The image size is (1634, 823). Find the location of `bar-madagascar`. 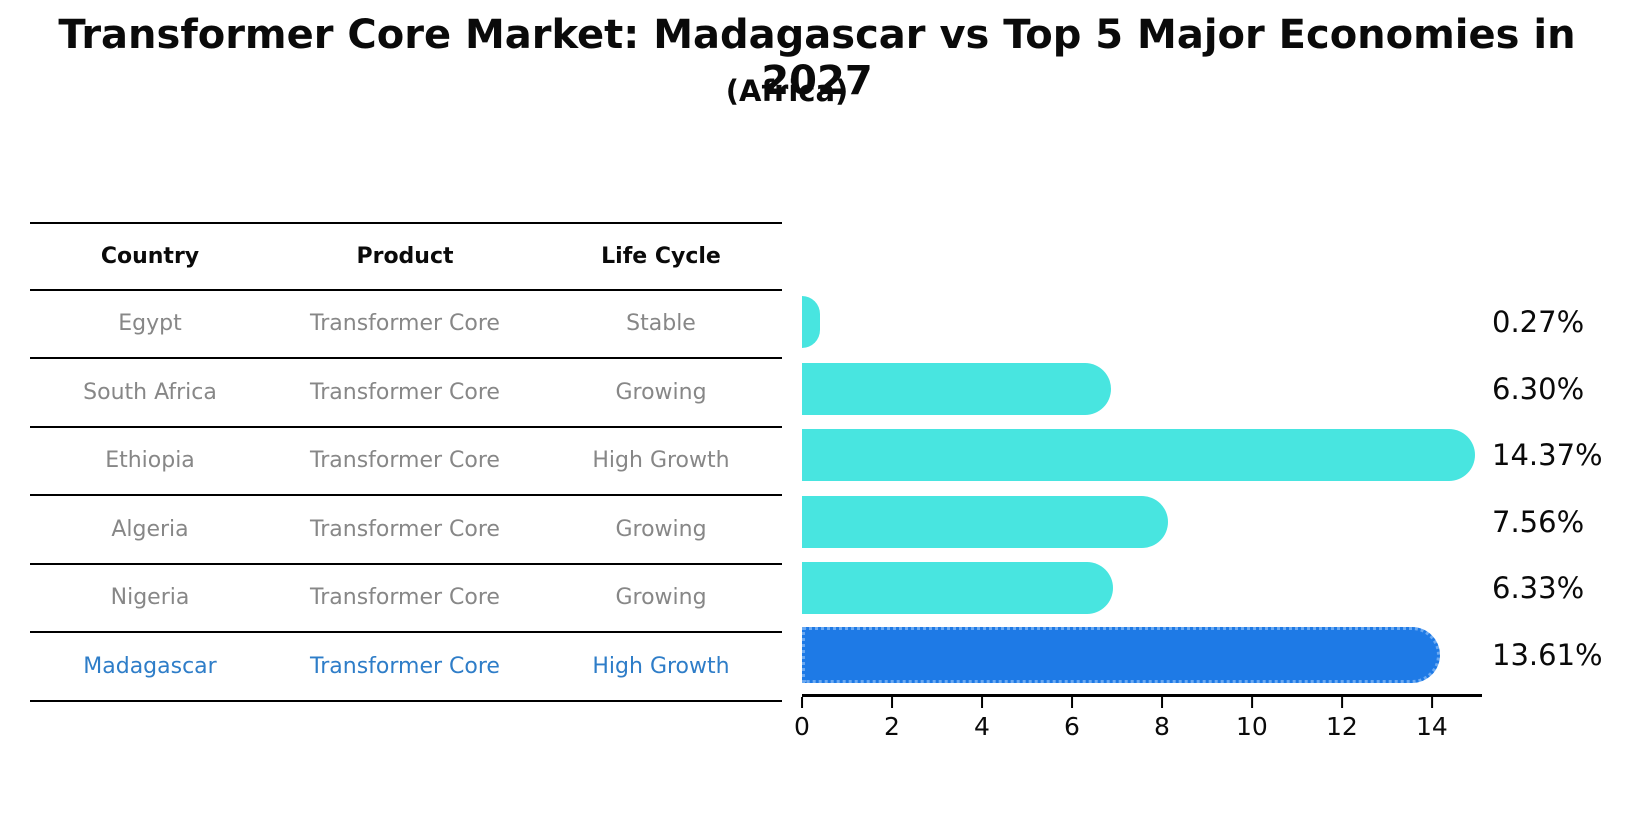

bar-madagascar is located at coordinates (1121, 654).